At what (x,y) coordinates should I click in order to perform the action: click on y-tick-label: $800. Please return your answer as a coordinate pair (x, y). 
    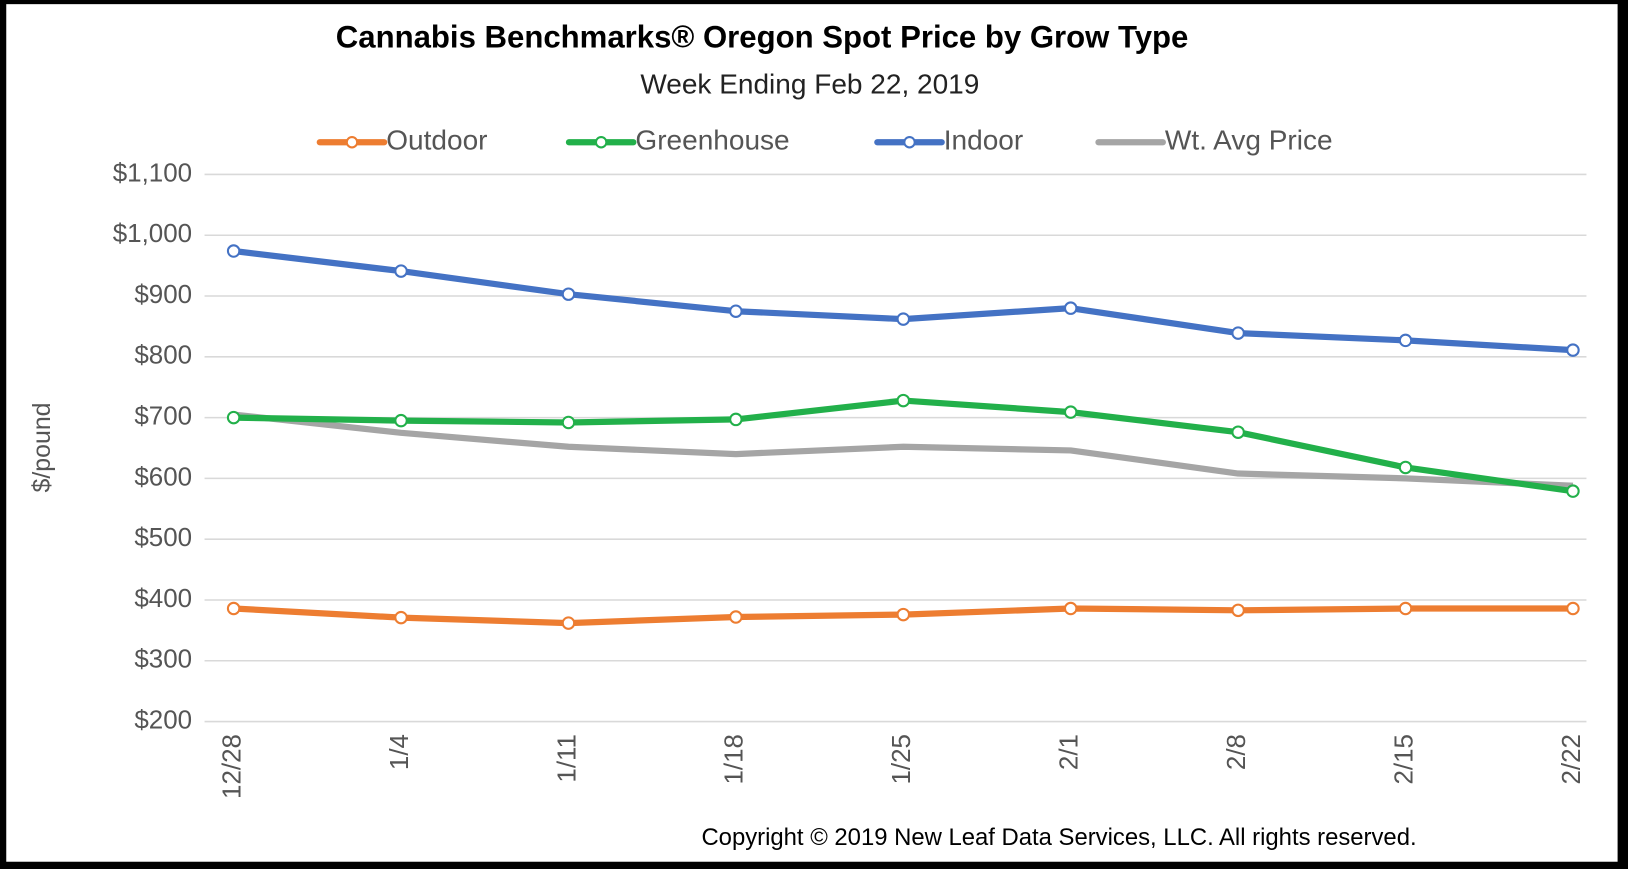
    Looking at the image, I should click on (163, 356).